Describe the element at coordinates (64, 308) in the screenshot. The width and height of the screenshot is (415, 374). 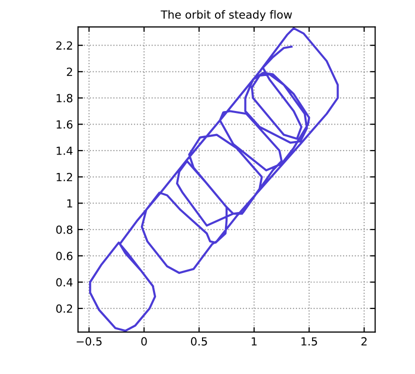
I see `y-tick-label: 0.2` at that location.